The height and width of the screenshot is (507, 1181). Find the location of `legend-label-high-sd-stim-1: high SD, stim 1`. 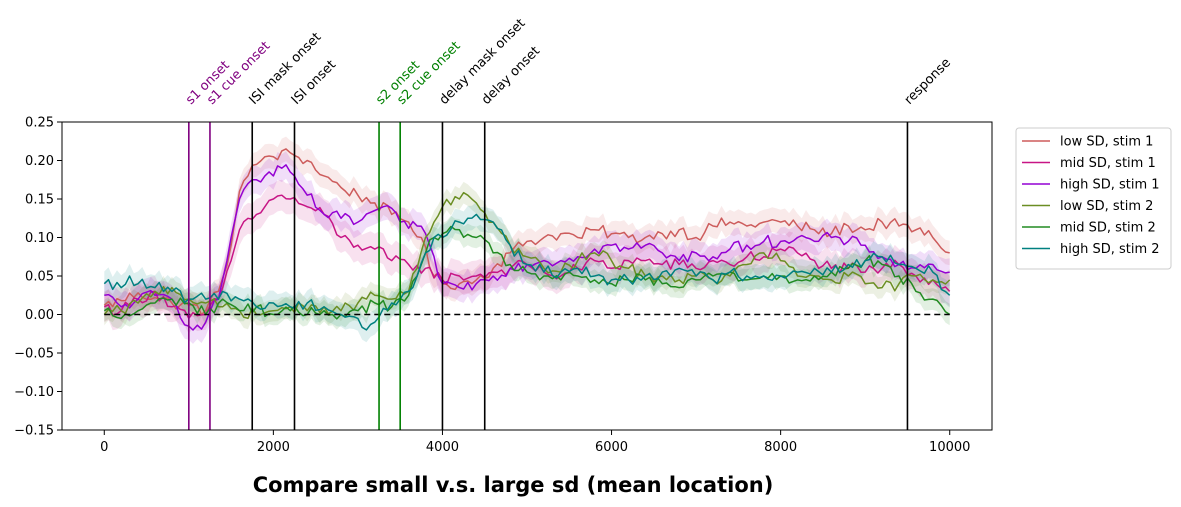

legend-label-high-sd-stim-1: high SD, stim 1 is located at coordinates (1110, 185).